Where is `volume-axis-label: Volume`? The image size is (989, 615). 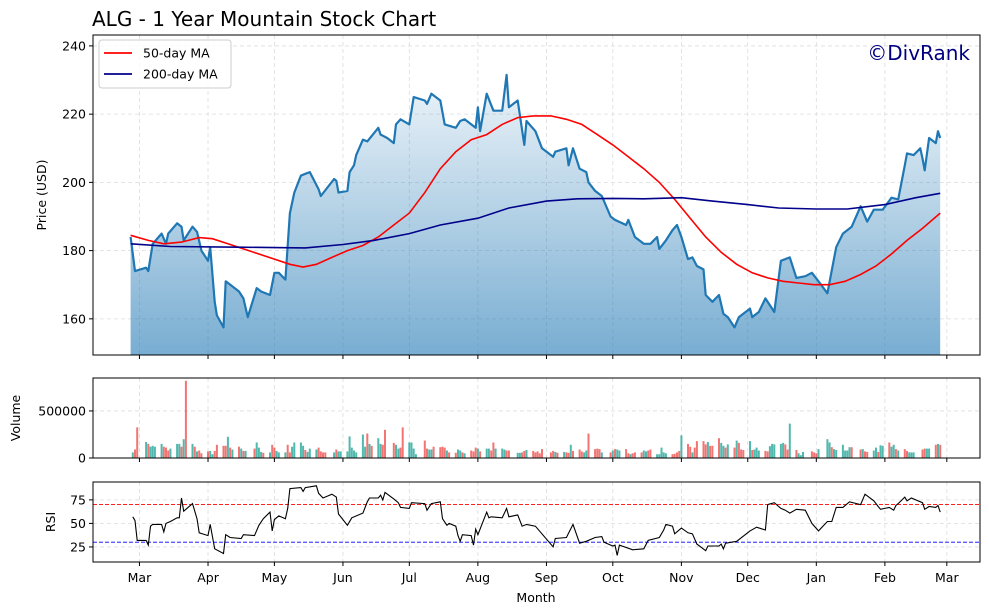 volume-axis-label: Volume is located at coordinates (15, 417).